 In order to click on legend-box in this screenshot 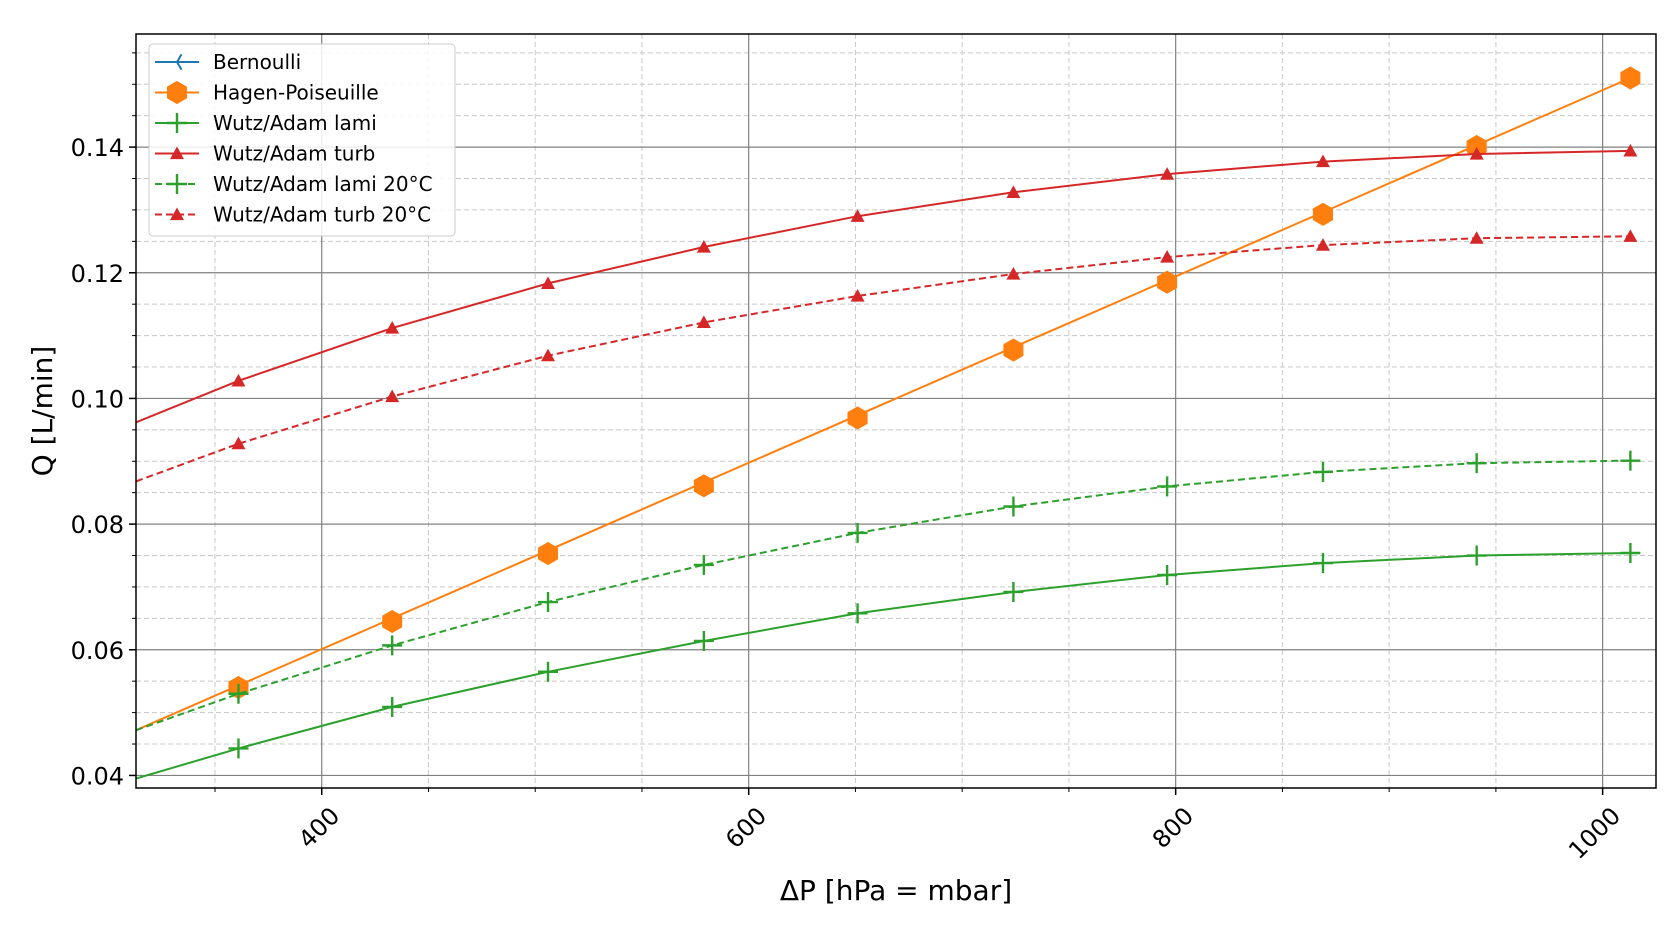, I will do `click(302, 140)`.